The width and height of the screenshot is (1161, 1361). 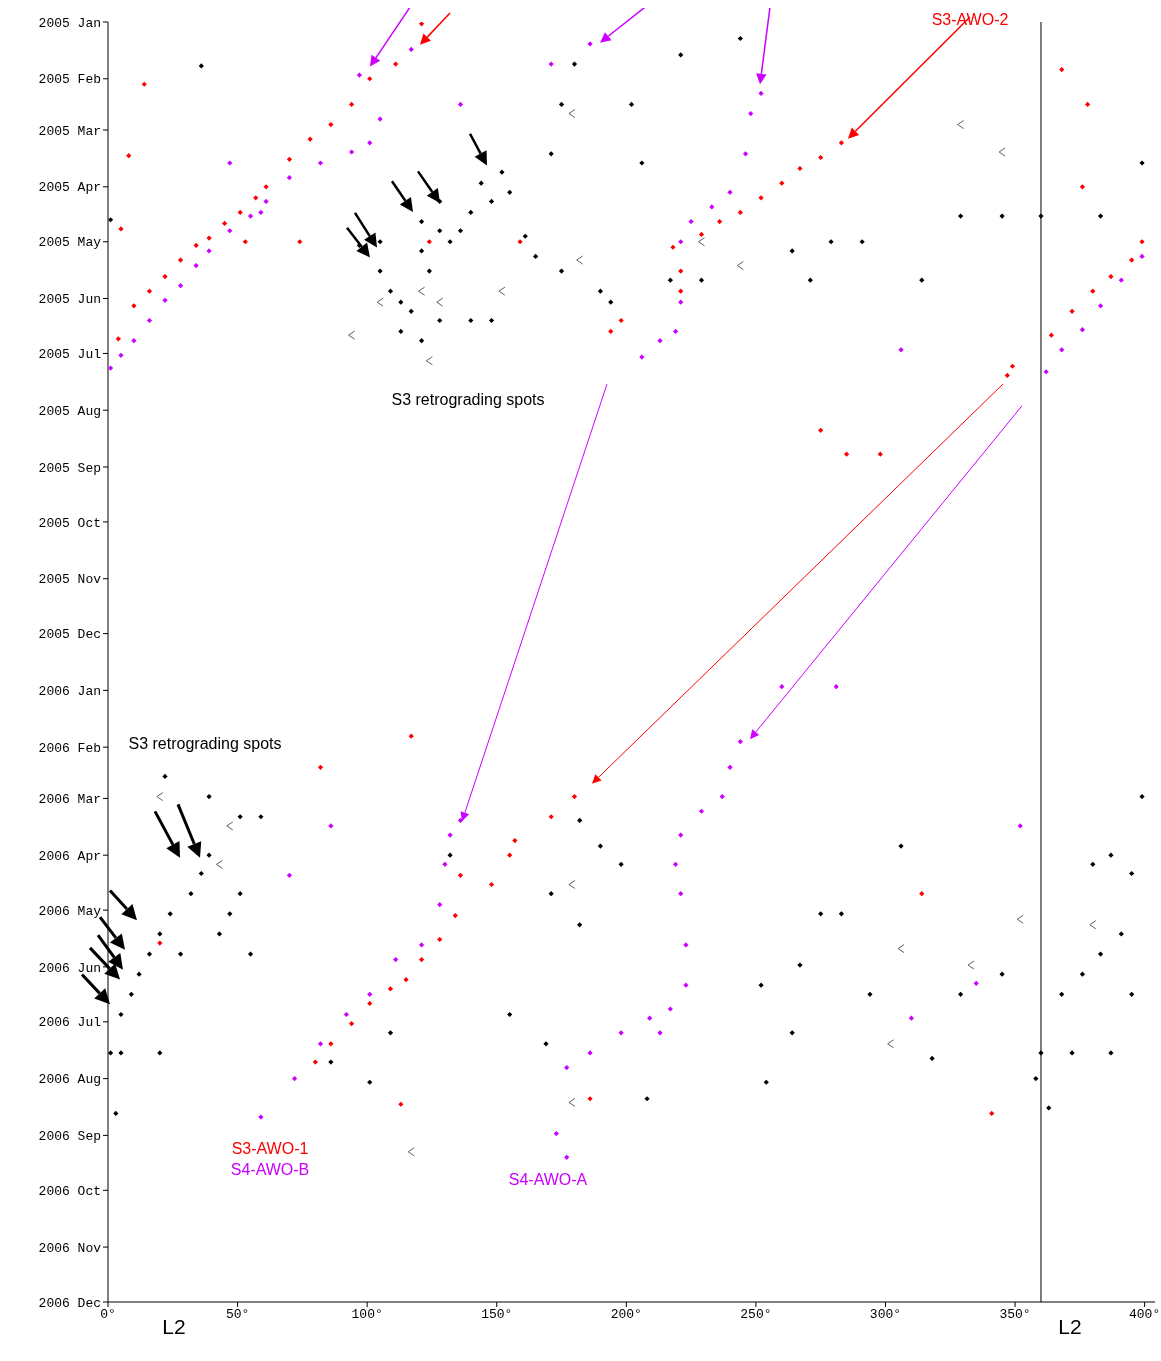 What do you see at coordinates (69, 1191) in the screenshot?
I see `y-tick-label: 2006 Oct` at bounding box center [69, 1191].